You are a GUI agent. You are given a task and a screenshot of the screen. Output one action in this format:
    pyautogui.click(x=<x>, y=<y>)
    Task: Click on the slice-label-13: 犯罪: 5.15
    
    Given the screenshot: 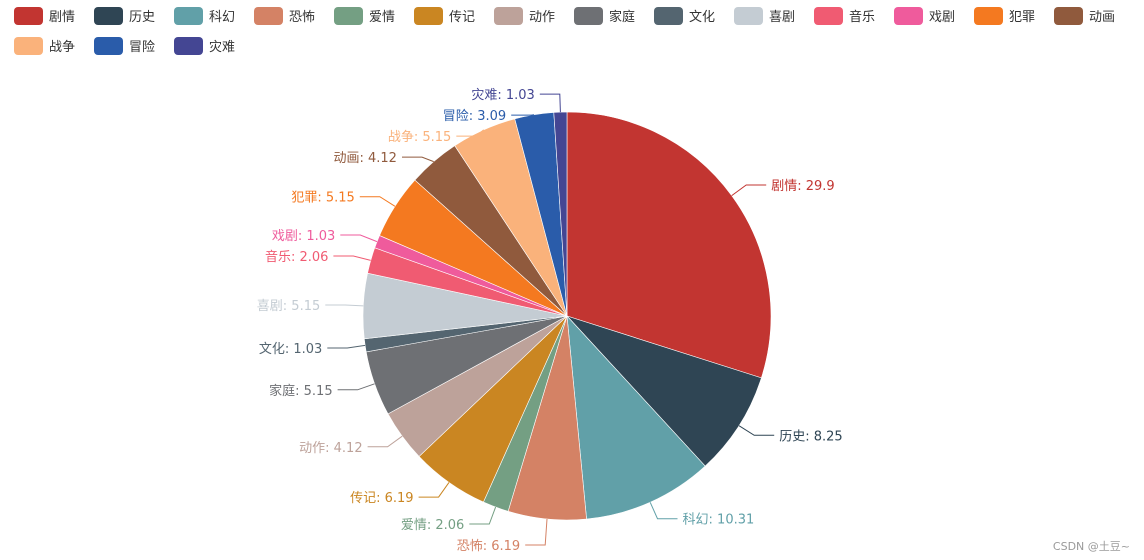 What is the action you would take?
    pyautogui.click(x=322, y=198)
    